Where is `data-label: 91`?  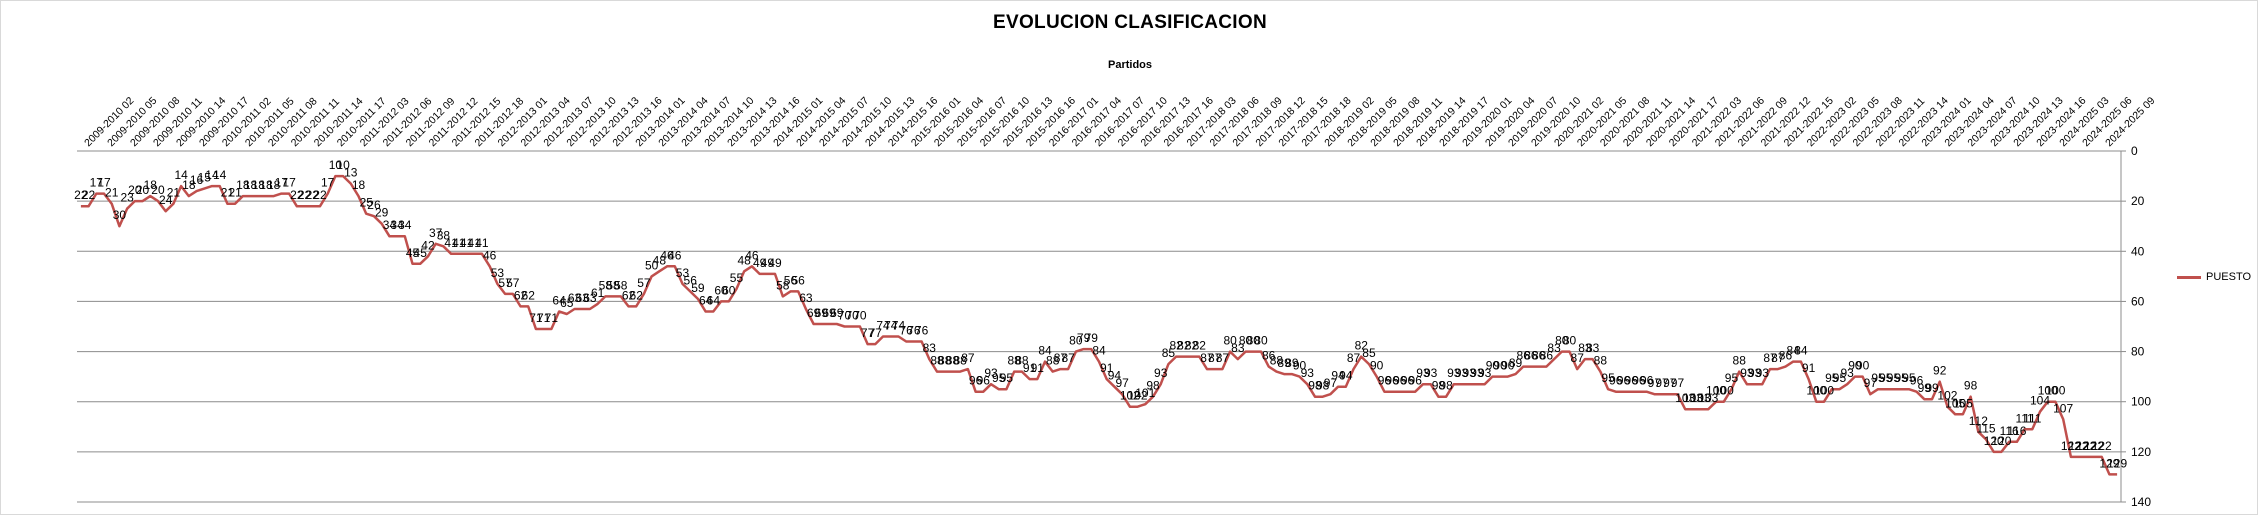
data-label: 91 is located at coordinates (1038, 368).